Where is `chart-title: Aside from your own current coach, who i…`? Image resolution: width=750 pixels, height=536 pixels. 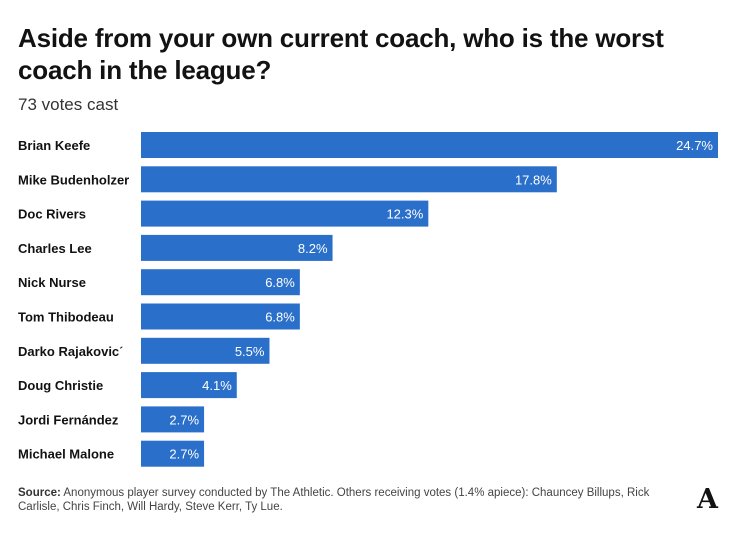 chart-title: Aside from your own current coach, who i… is located at coordinates (341, 54).